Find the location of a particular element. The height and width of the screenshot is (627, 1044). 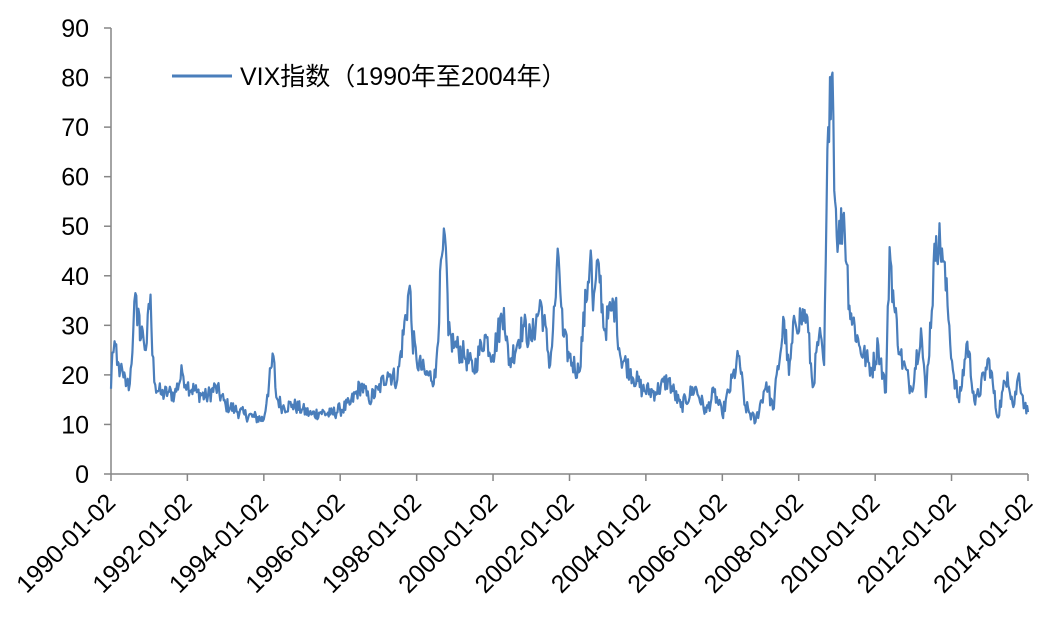

legend: VIX指数（1990年至2004年） is located at coordinates (369, 77).